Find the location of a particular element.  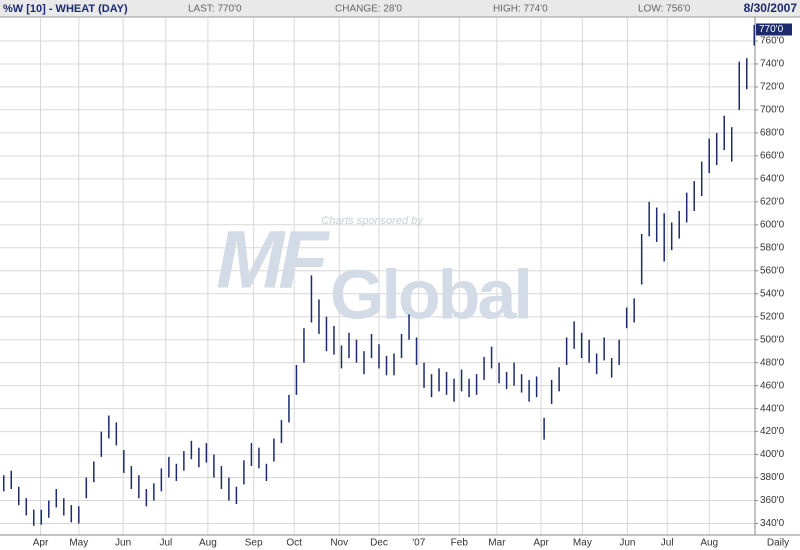

last-price-box is located at coordinates (774, 29).